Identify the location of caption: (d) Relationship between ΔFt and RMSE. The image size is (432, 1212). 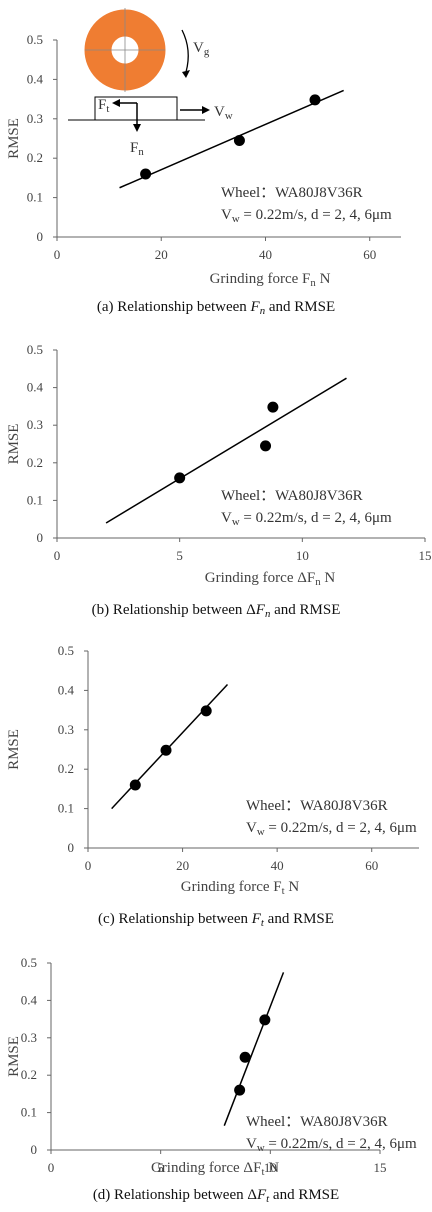
(216, 1196).